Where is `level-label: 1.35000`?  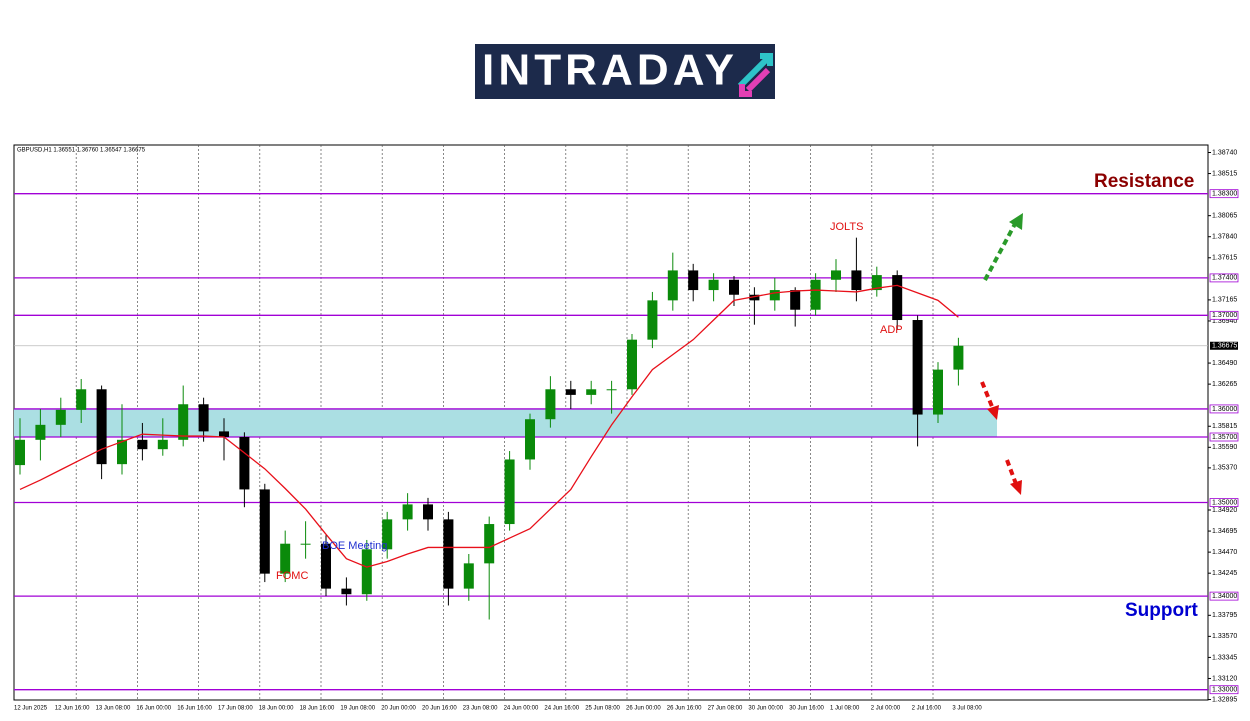 level-label: 1.35000 is located at coordinates (1224, 502).